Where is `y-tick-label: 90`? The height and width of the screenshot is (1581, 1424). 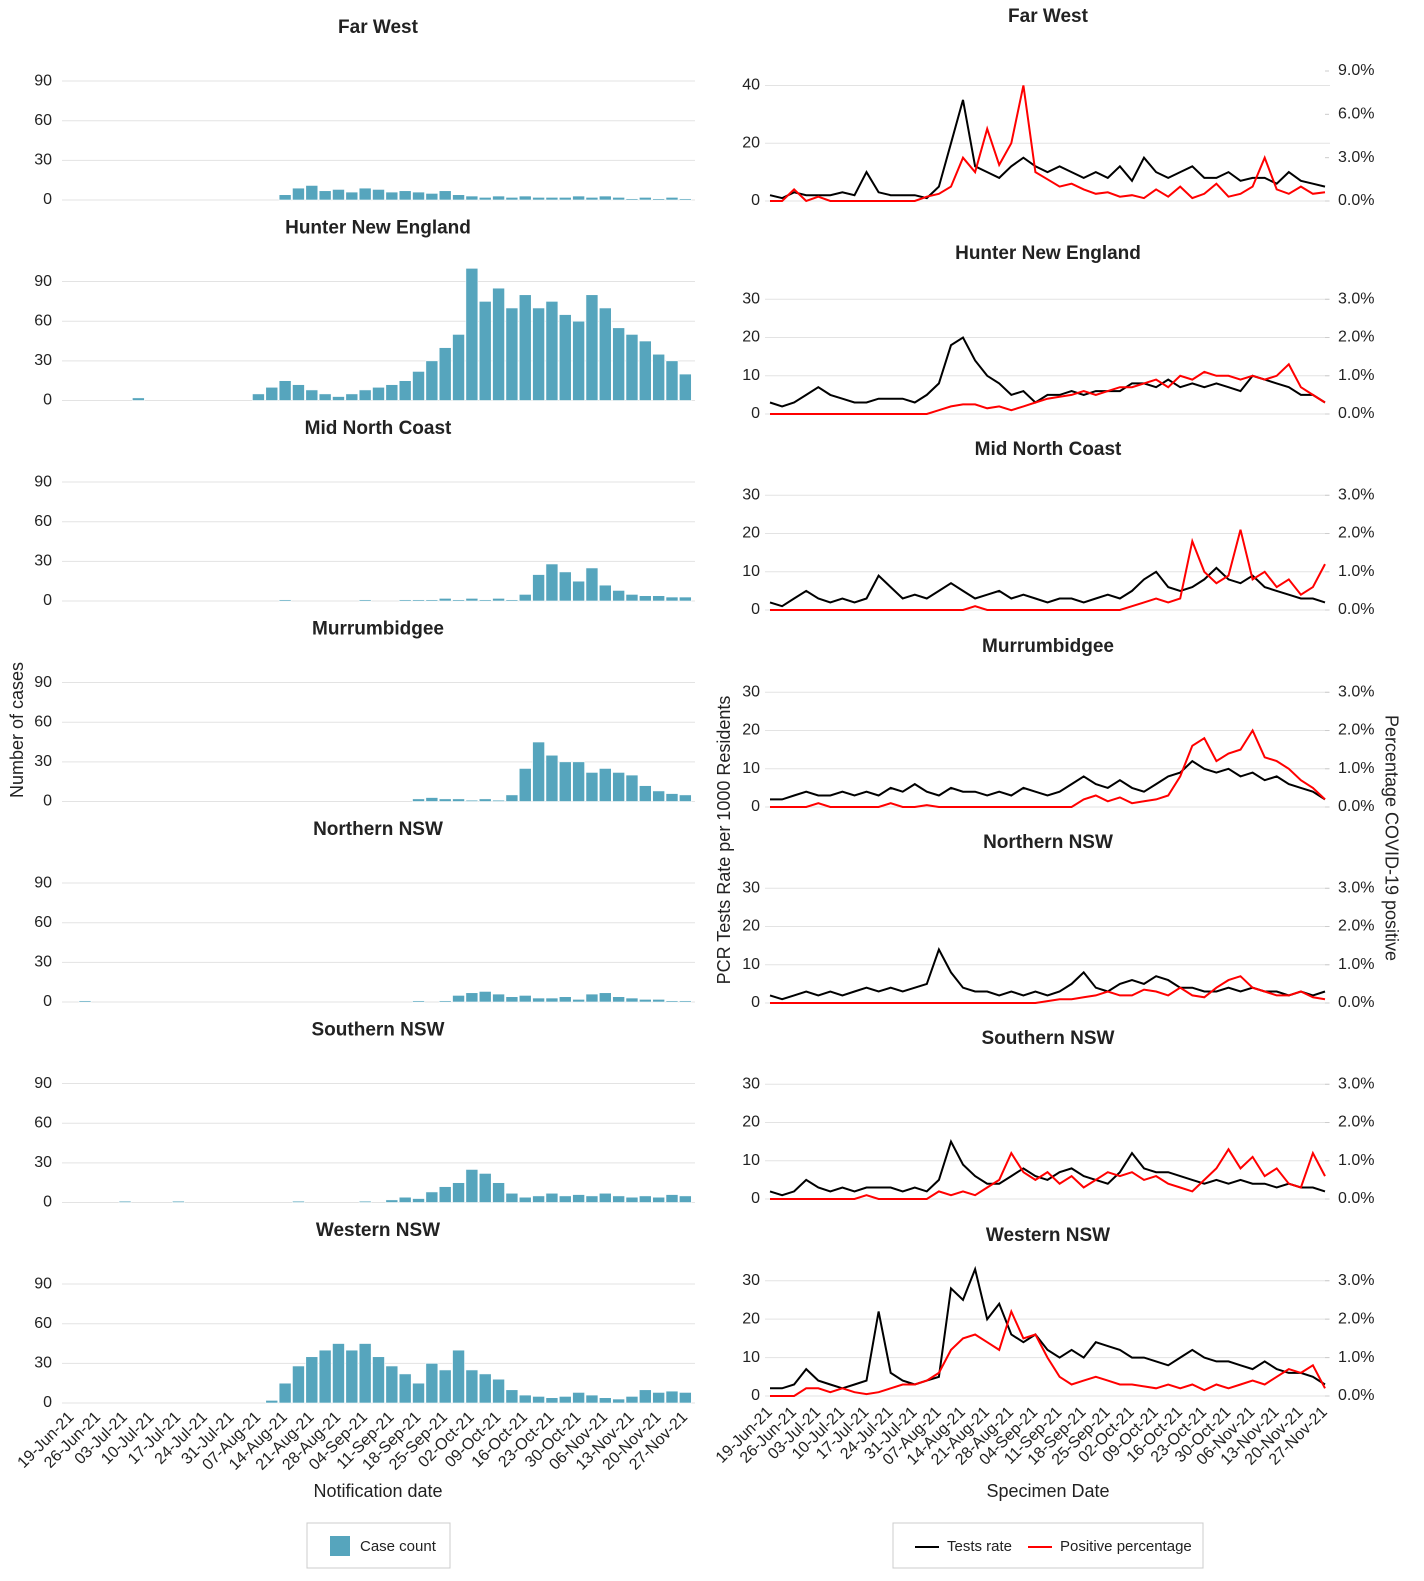
y-tick-label: 90 is located at coordinates (43, 481).